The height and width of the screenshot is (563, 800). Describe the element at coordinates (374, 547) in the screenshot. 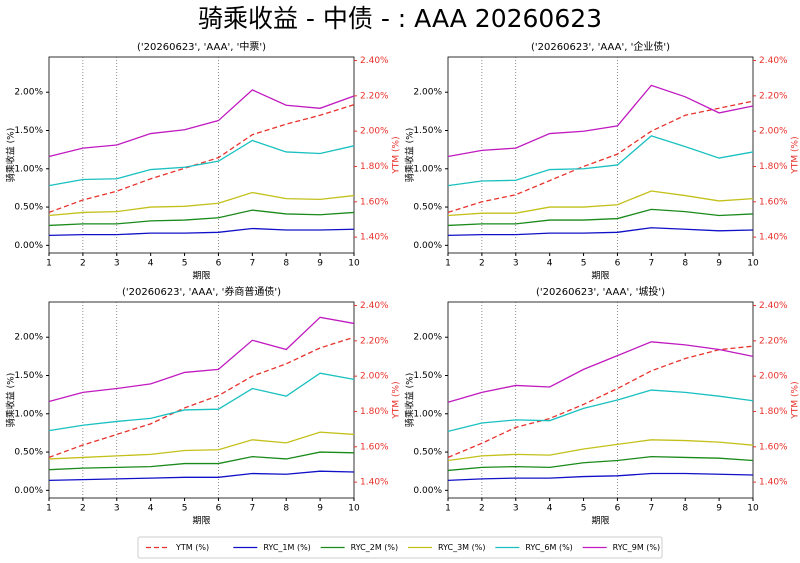

I see `legend-label: RYC_2M (%)` at that location.